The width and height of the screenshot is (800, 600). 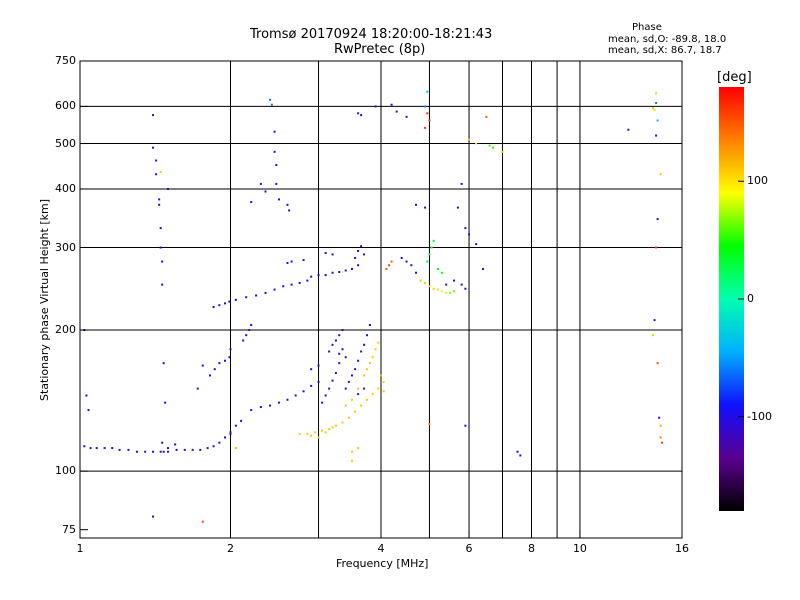 What do you see at coordinates (80, 548) in the screenshot?
I see `x-tick-label: 1` at bounding box center [80, 548].